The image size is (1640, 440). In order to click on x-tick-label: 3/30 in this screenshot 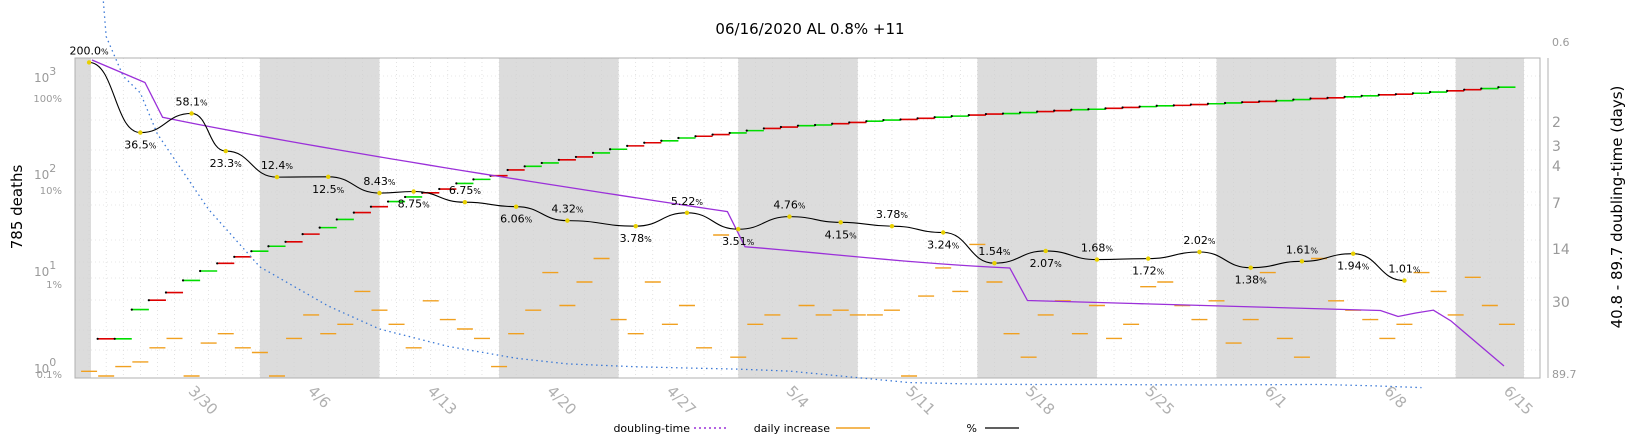, I will do `click(203, 400)`.